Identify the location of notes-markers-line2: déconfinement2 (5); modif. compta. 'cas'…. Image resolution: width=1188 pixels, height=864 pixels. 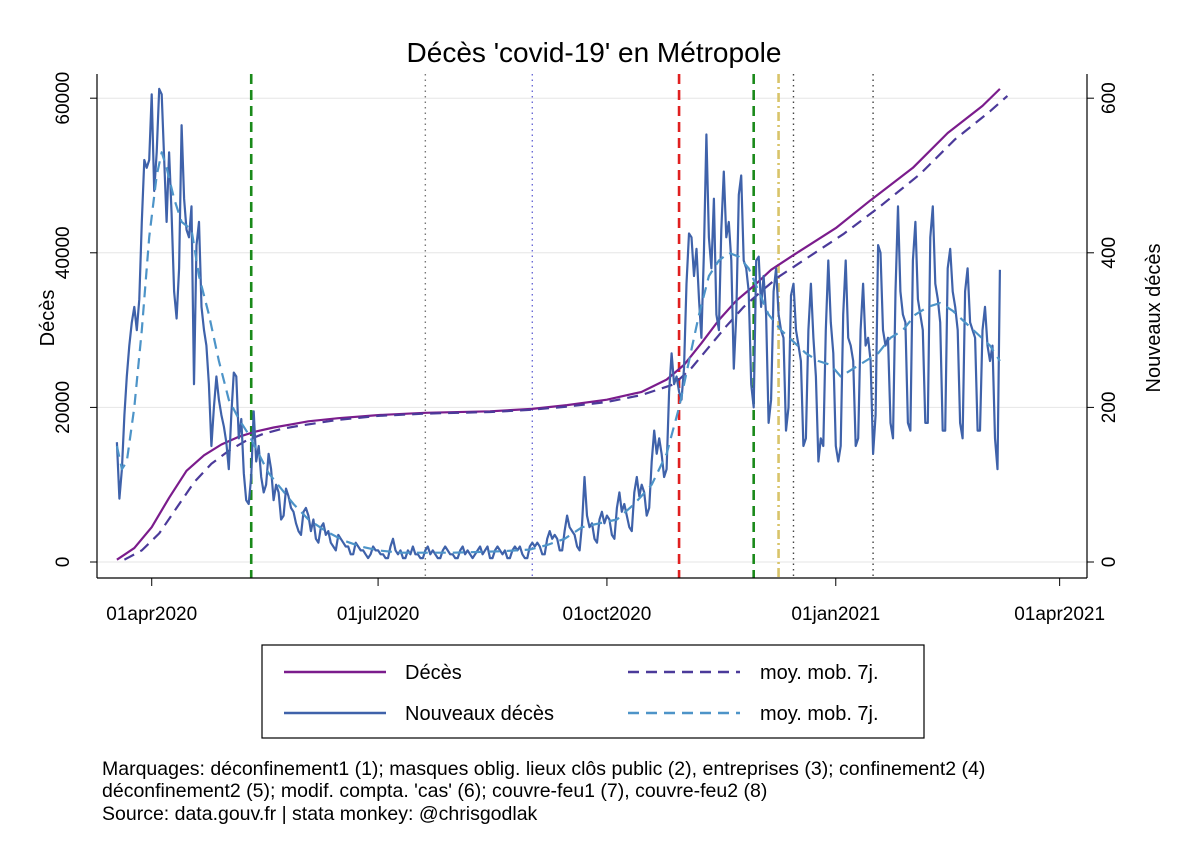
(435, 791).